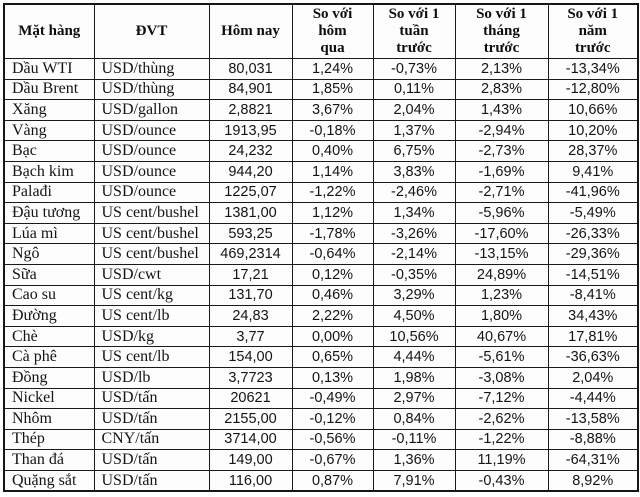 The image size is (640, 497). Describe the element at coordinates (49, 233) in the screenshot. I see `commodity-name: Lúa mì` at that location.